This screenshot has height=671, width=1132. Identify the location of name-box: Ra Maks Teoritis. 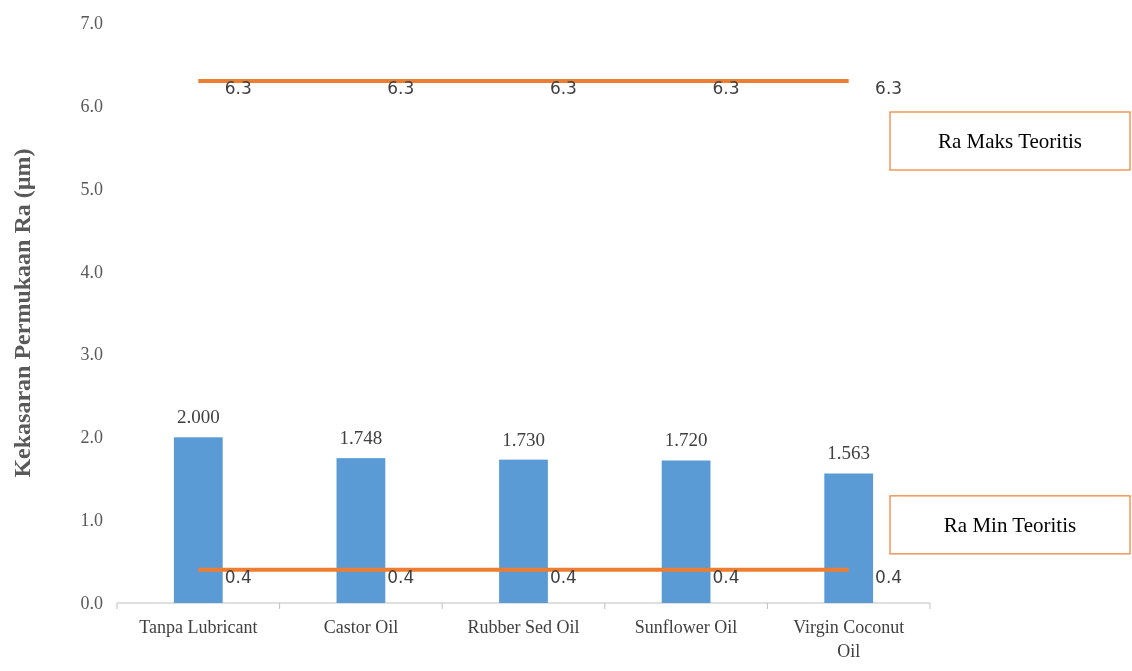
(1010, 141).